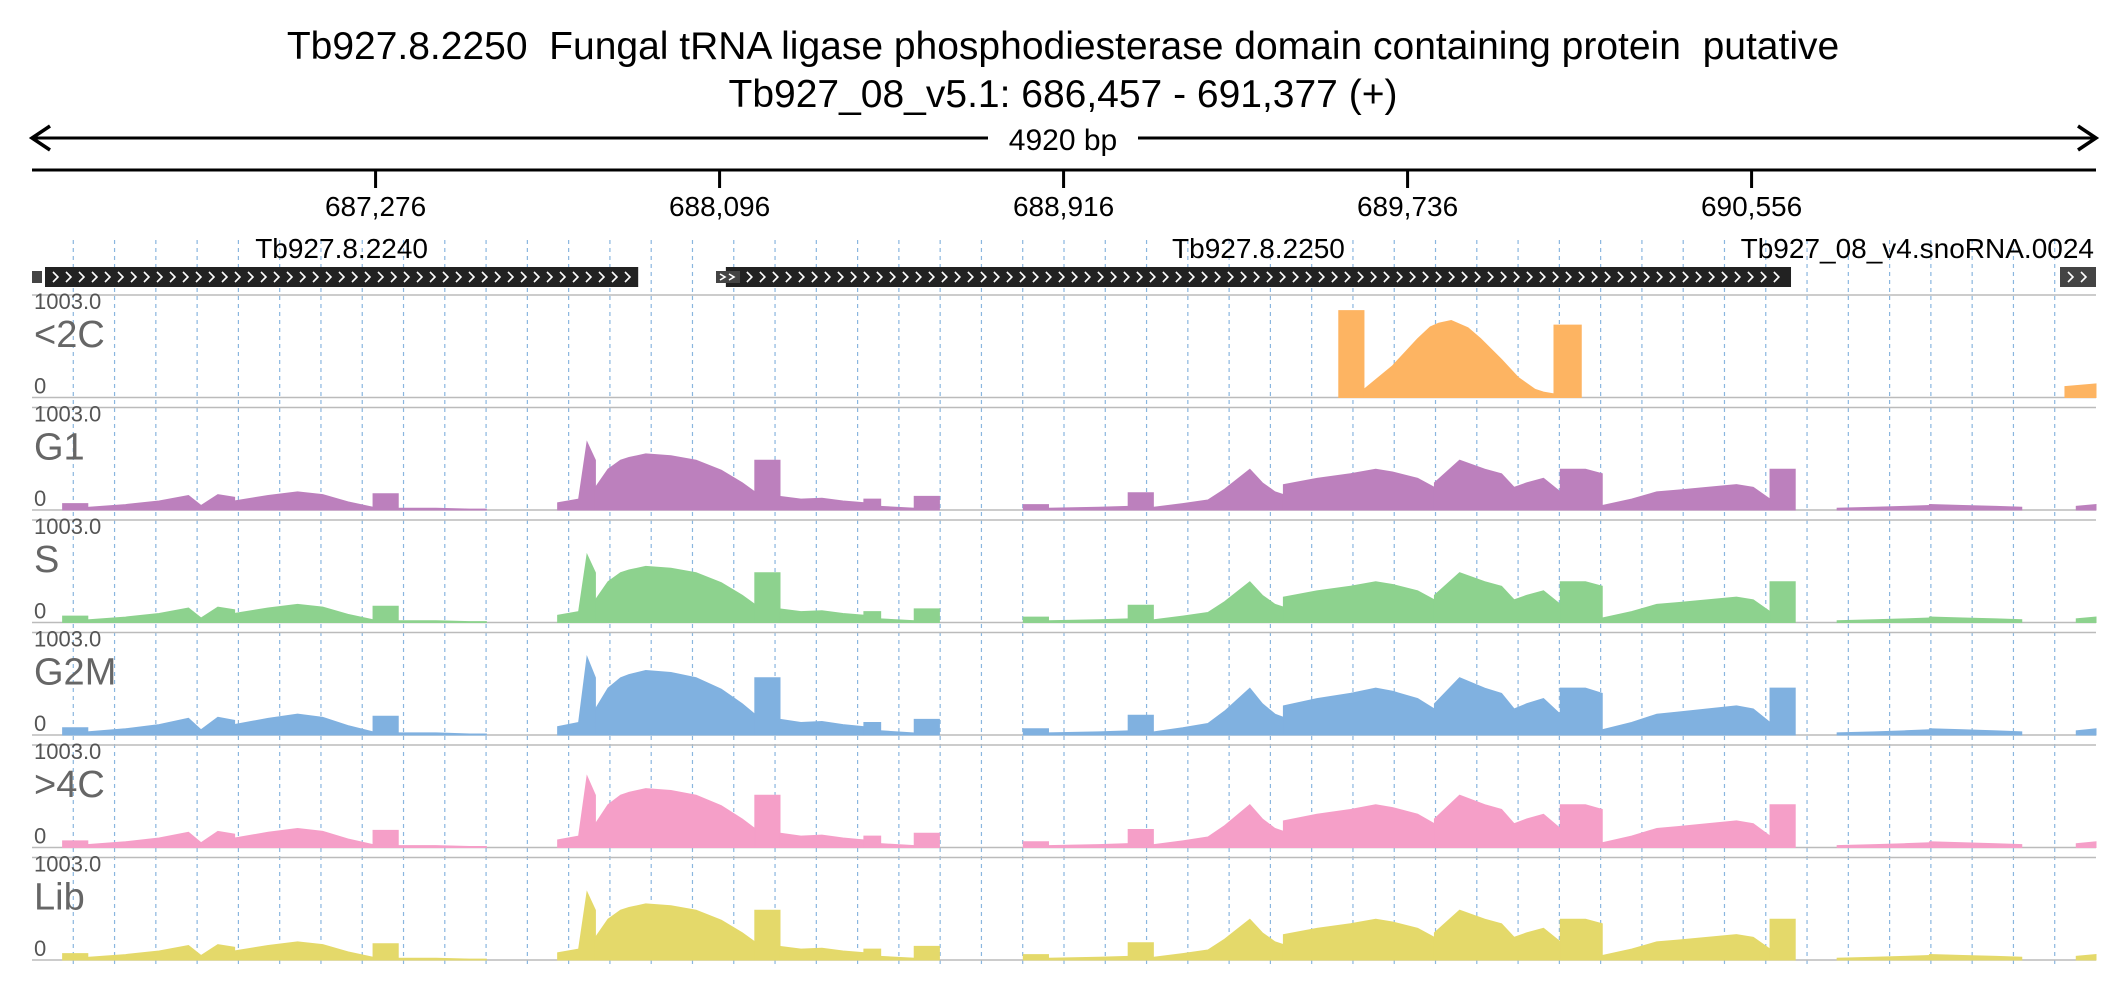 This screenshot has width=2126, height=1000. I want to click on gene-location: Tb927_08_v5.1: 686,457 - 691,377 (+), so click(1063, 94).